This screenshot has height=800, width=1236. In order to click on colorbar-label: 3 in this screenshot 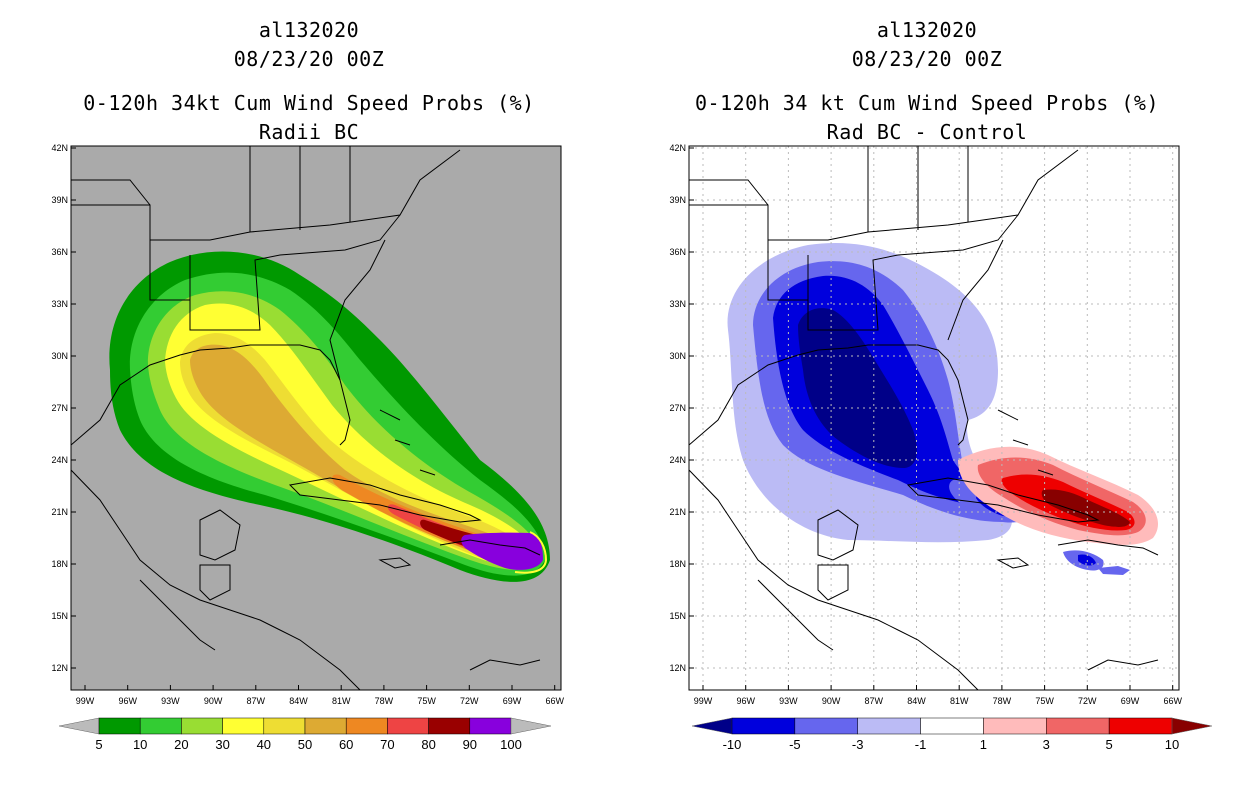, I will do `click(1046, 744)`.